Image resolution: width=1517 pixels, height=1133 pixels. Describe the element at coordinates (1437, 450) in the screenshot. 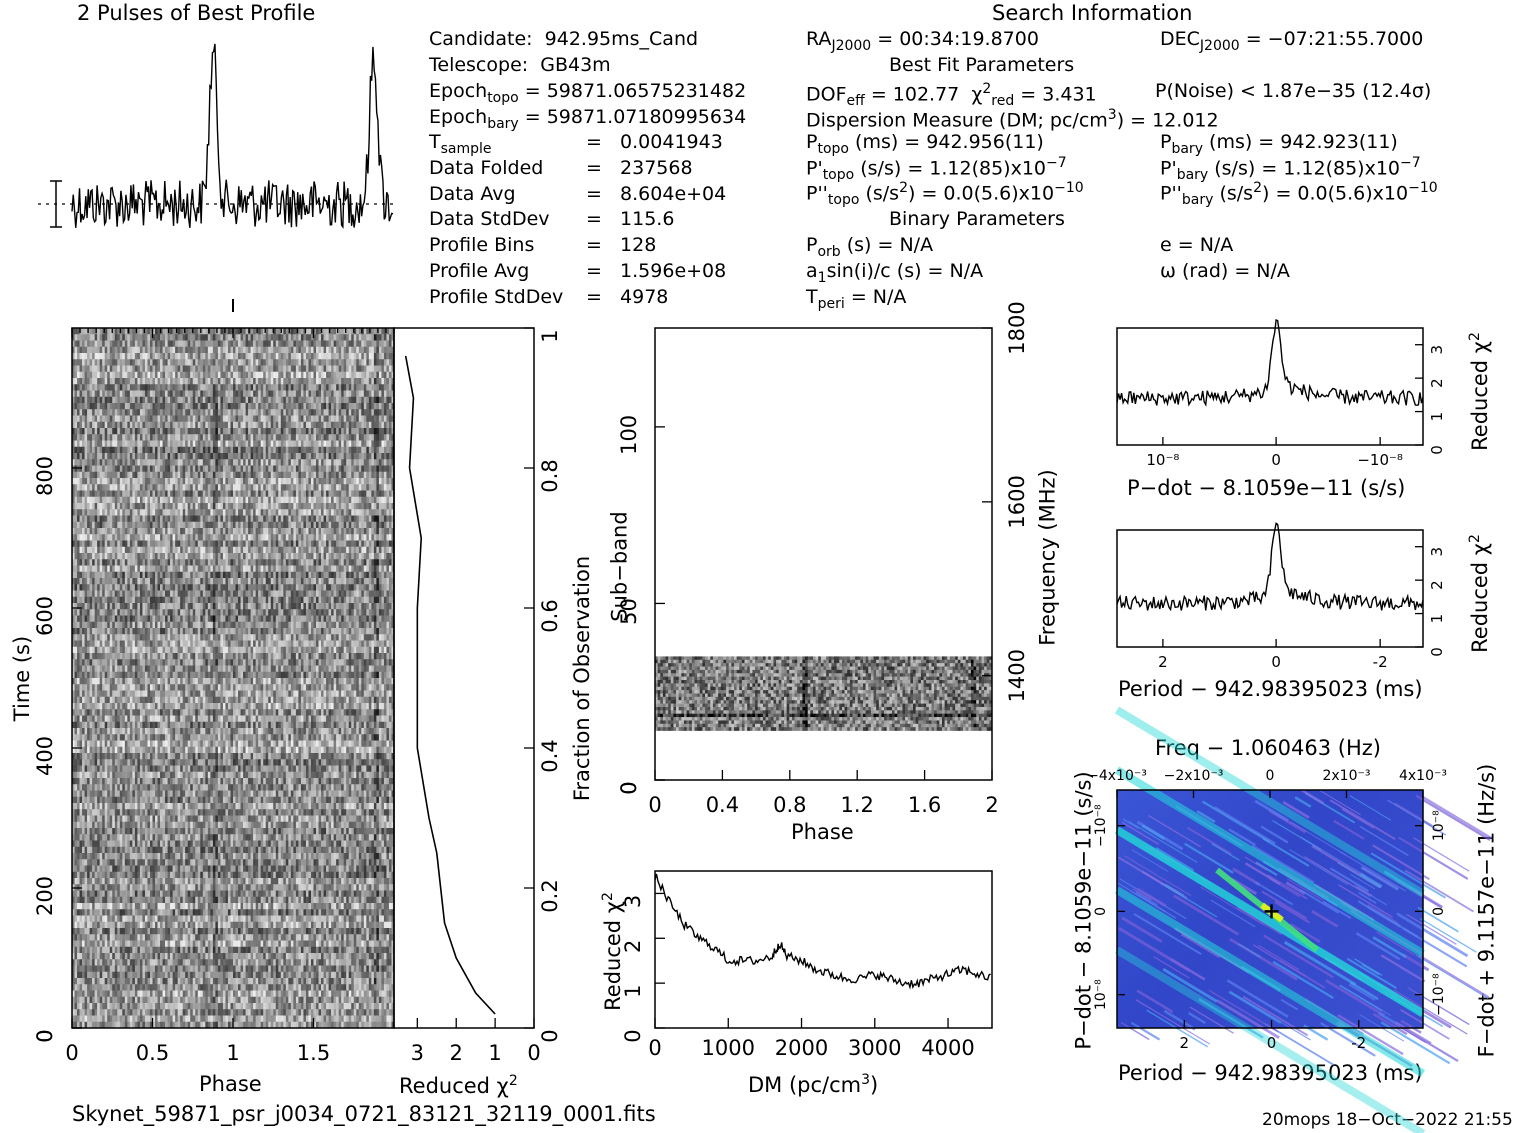

I see `pdot-chi-ytick-label: 0` at that location.